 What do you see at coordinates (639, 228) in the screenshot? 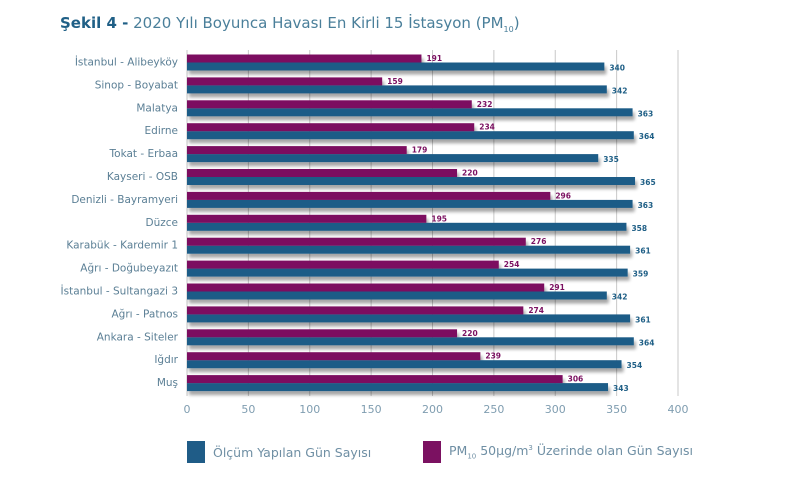
I see `data-label-measured: 358` at bounding box center [639, 228].